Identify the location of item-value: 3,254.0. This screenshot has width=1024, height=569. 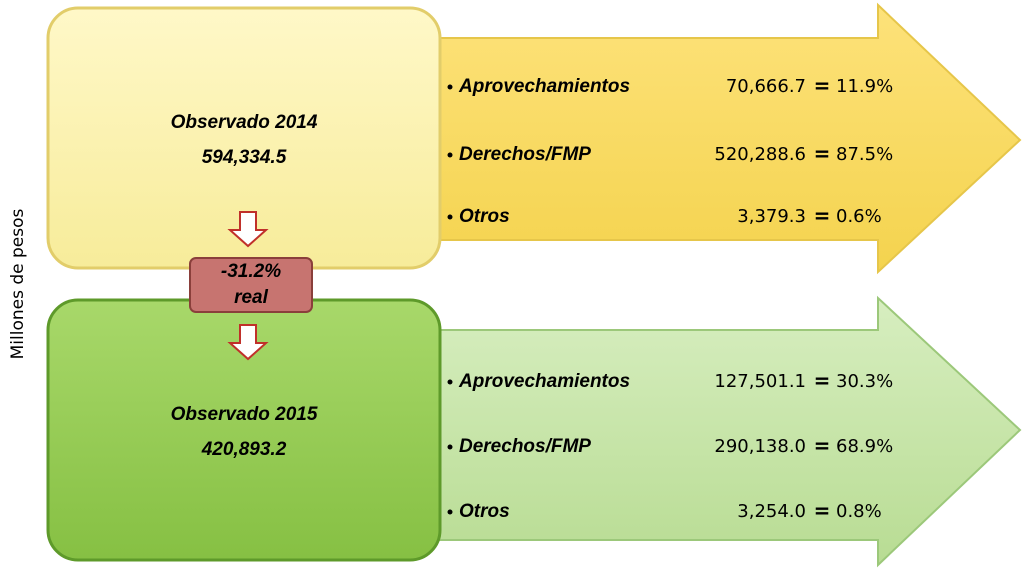
(771, 511).